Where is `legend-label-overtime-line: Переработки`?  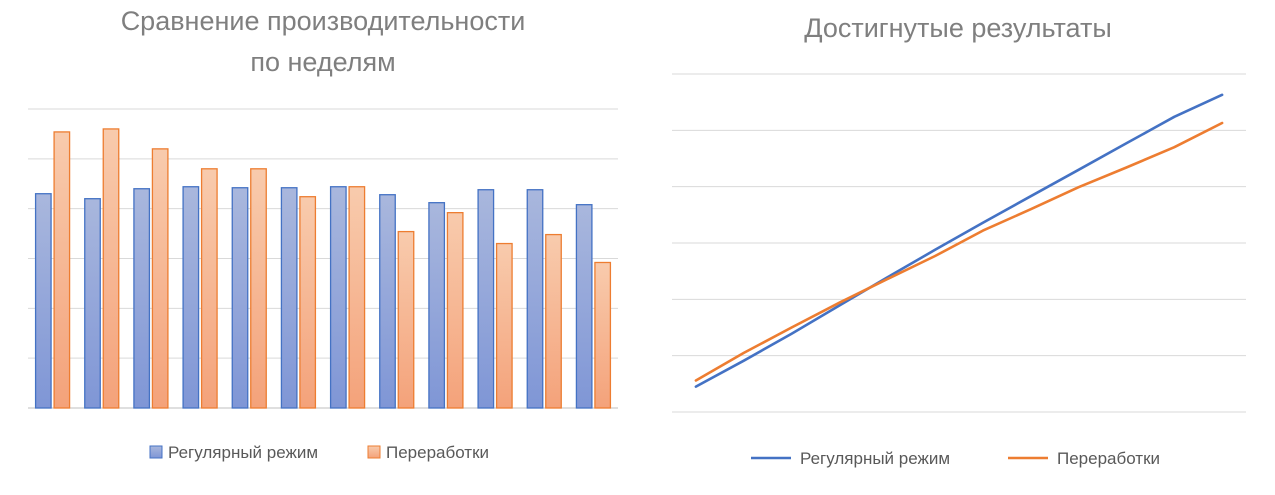 legend-label-overtime-line: Переработки is located at coordinates (1108, 458).